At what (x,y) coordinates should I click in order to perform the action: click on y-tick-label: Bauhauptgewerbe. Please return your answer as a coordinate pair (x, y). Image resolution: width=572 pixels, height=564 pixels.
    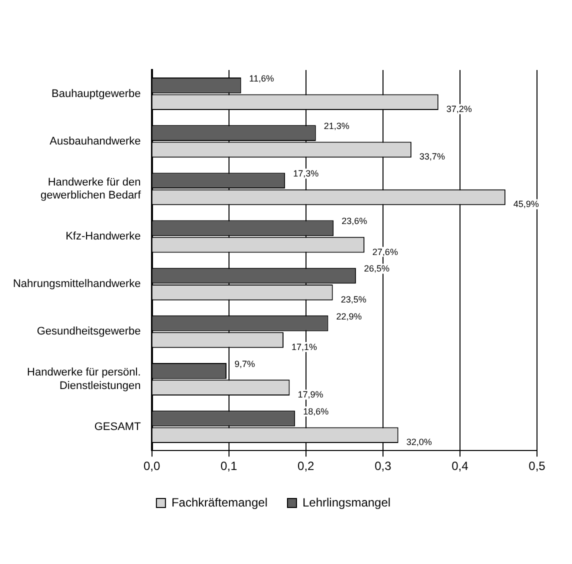
    Looking at the image, I should click on (96, 94).